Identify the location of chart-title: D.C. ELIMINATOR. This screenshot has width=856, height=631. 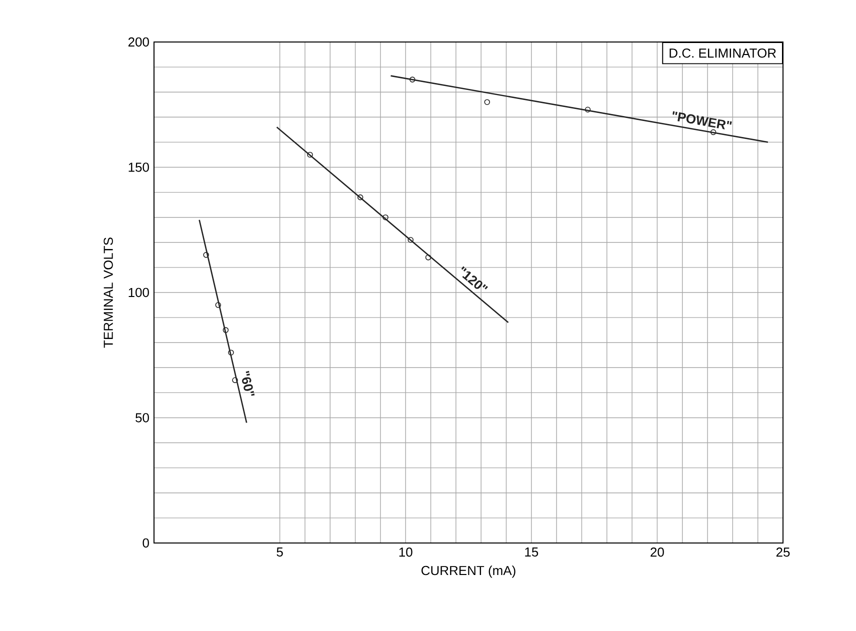
(723, 53).